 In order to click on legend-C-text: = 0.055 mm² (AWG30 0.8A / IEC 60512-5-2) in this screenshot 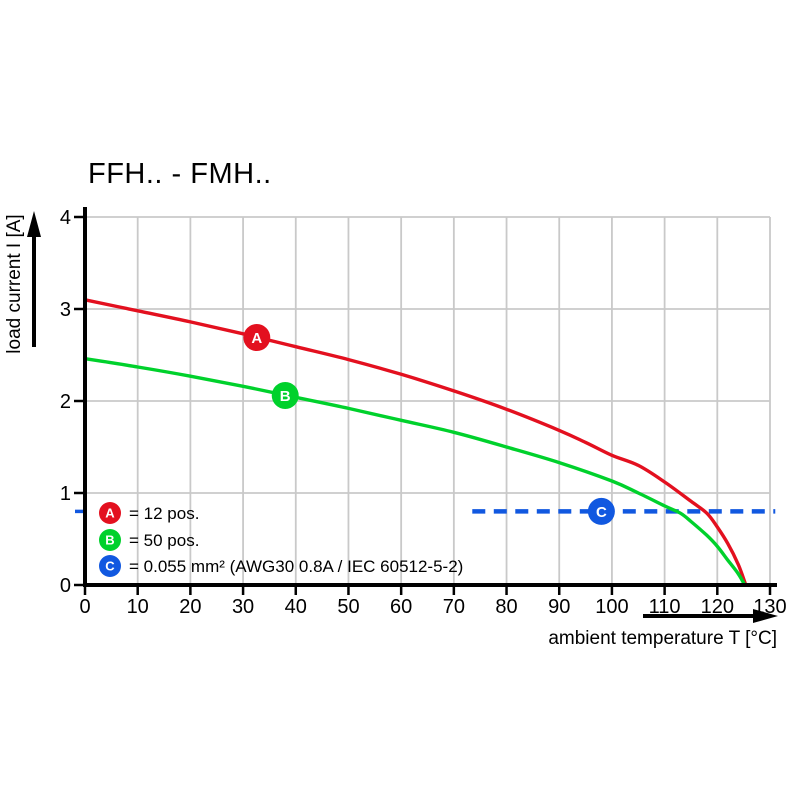, I will do `click(296, 566)`.